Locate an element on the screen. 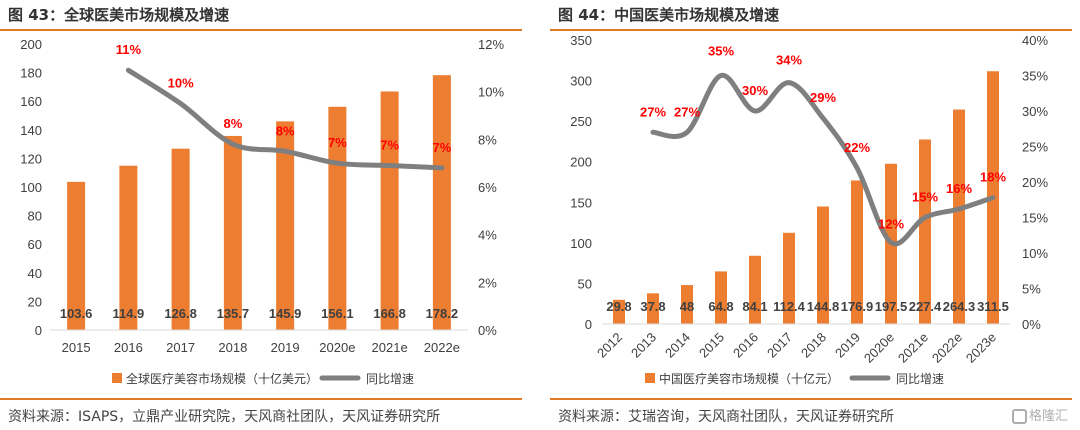 This screenshot has height=430, width=1080. watermark: 格隆汇 is located at coordinates (1039, 414).